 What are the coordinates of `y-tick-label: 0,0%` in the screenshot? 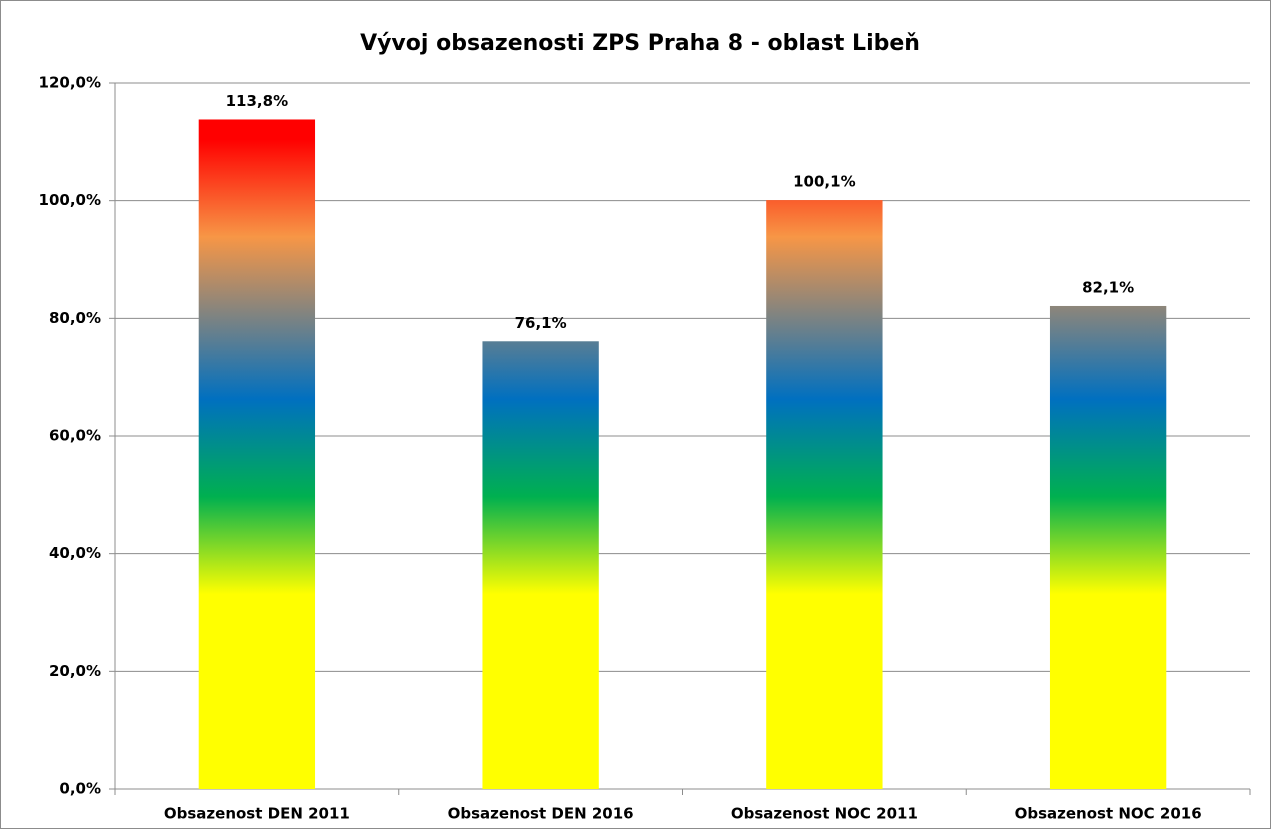 It's located at (80, 789).